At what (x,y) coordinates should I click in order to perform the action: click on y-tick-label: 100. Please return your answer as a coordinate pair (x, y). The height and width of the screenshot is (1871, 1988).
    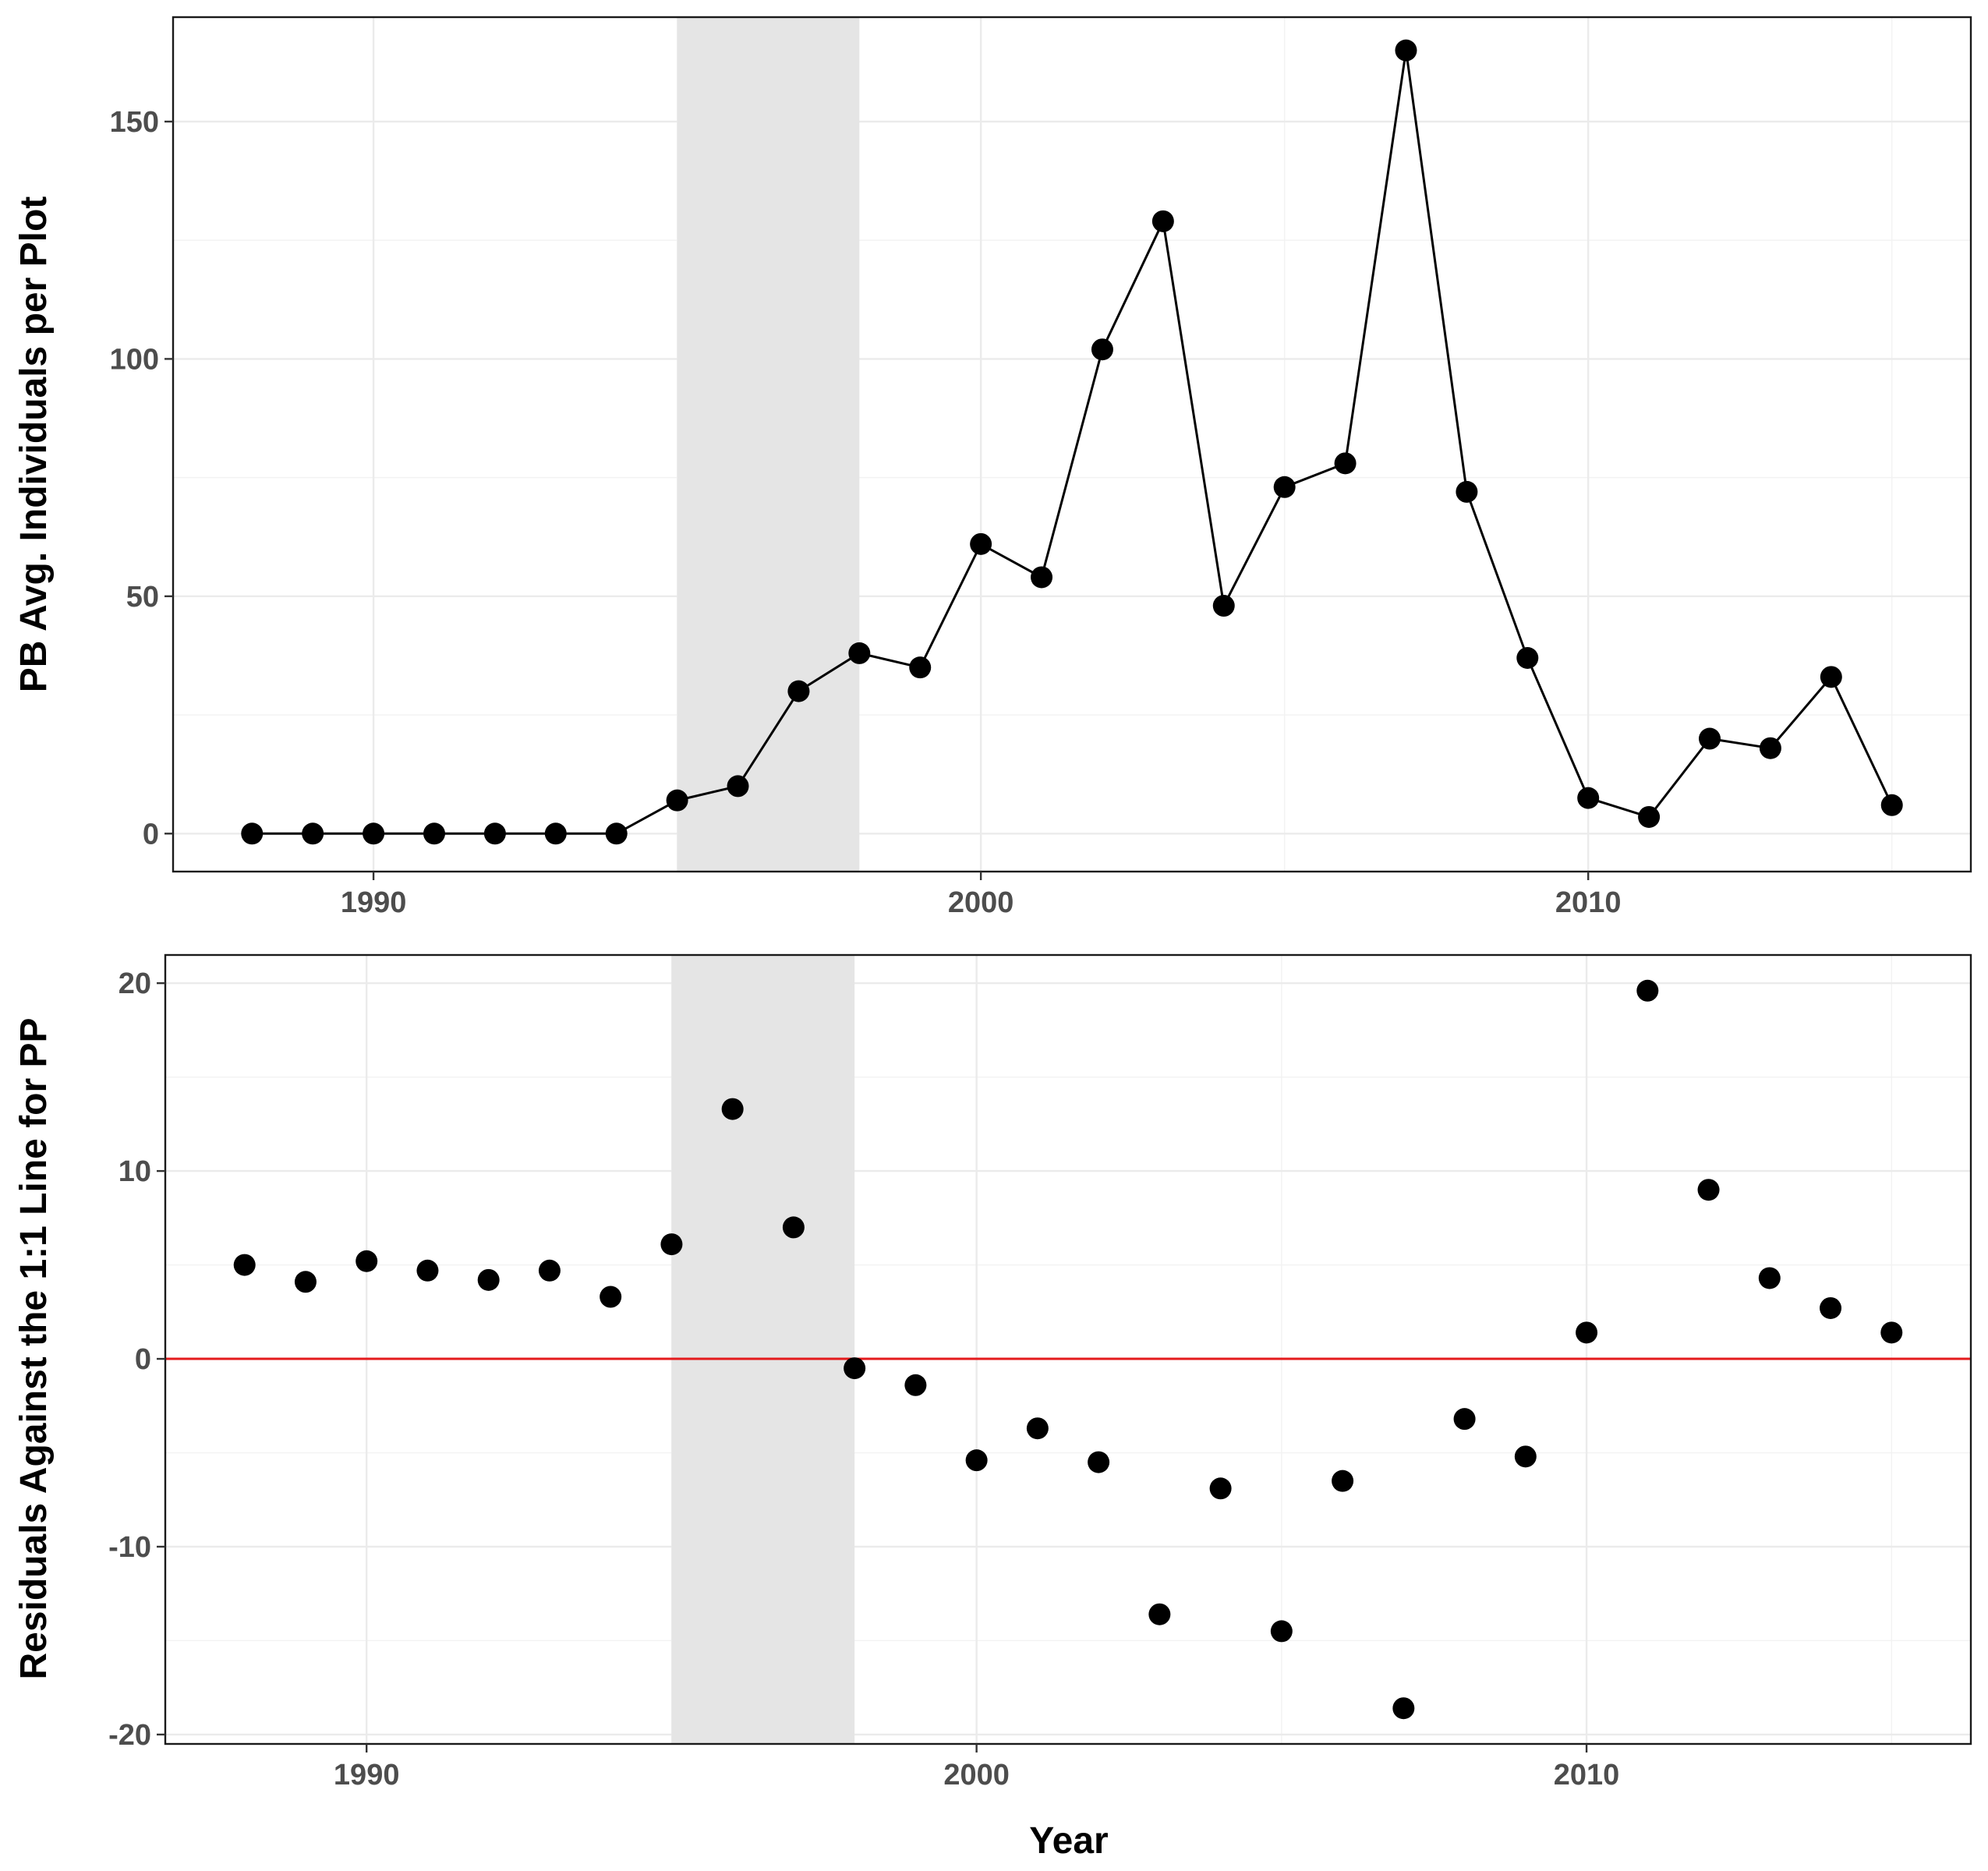
    Looking at the image, I should click on (134, 359).